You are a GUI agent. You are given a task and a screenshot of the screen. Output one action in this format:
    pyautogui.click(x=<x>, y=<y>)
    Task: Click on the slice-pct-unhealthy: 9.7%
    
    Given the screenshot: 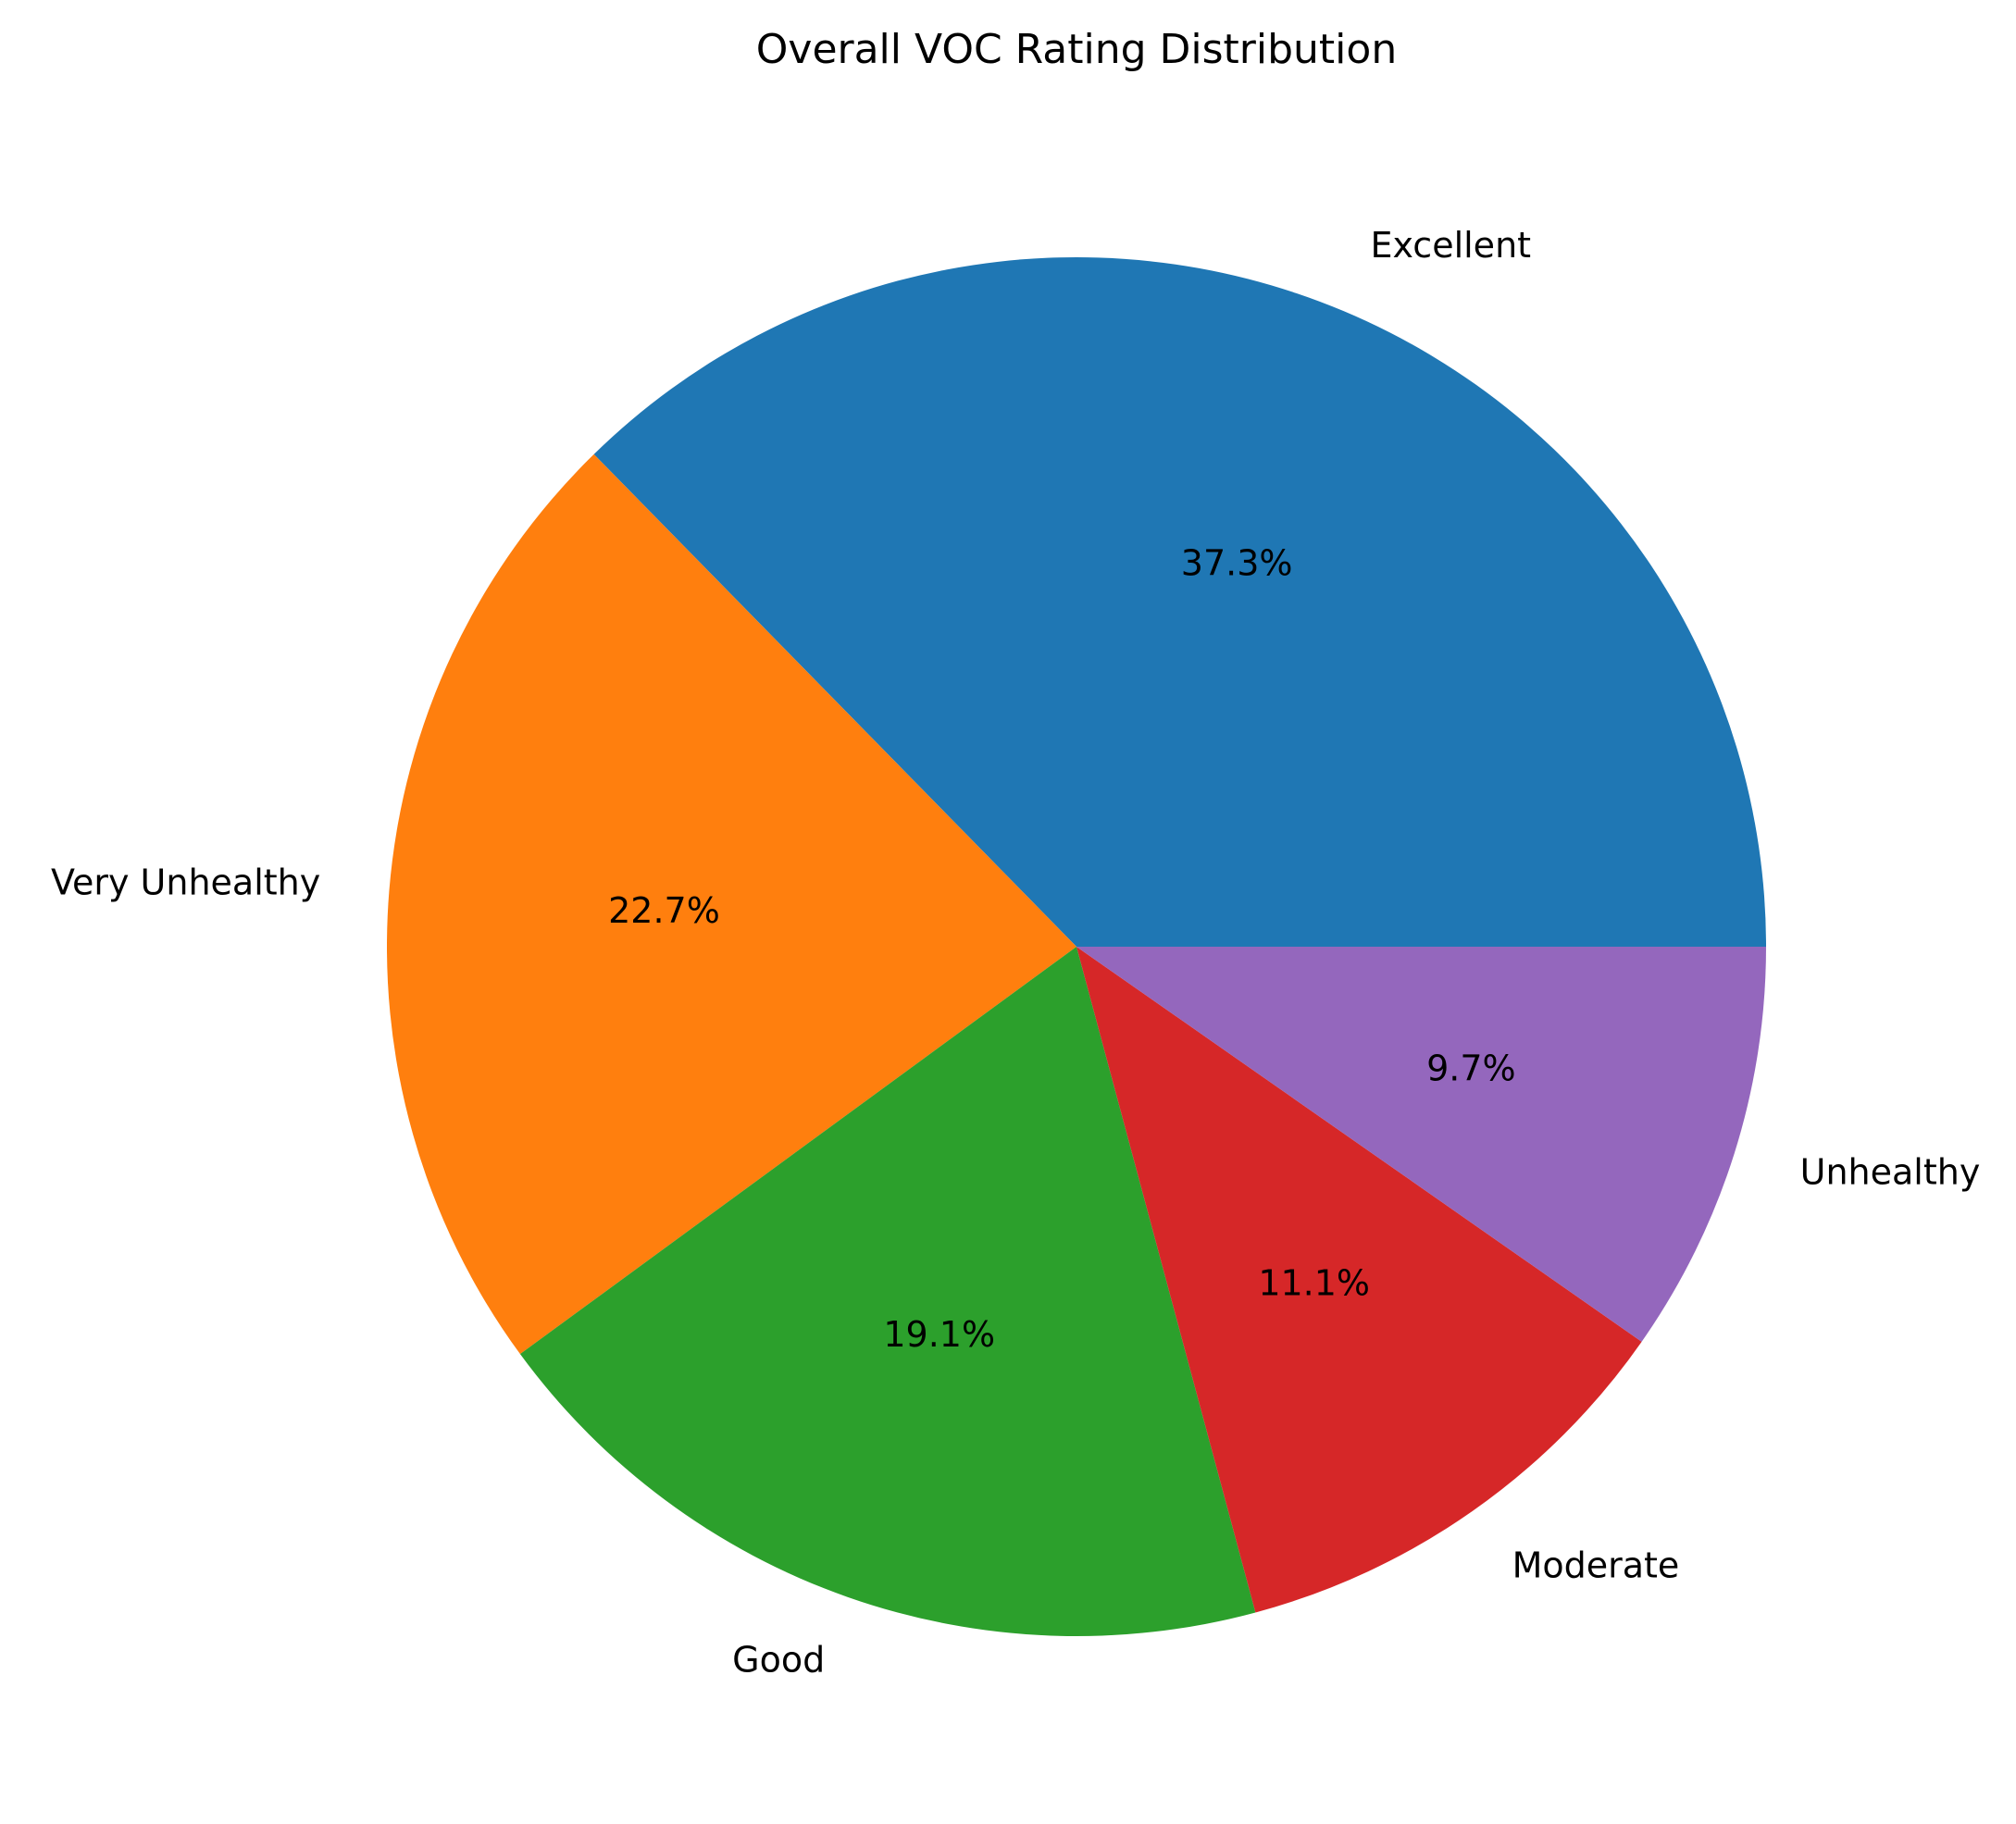 What is the action you would take?
    pyautogui.click(x=1471, y=1068)
    